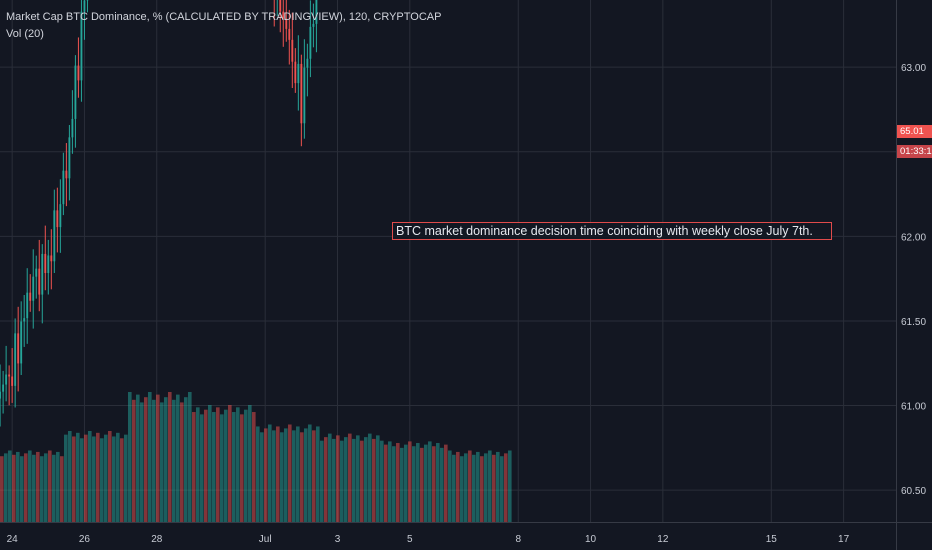 The width and height of the screenshot is (932, 550). What do you see at coordinates (913, 68) in the screenshot?
I see `price-tick-label: 63.00` at bounding box center [913, 68].